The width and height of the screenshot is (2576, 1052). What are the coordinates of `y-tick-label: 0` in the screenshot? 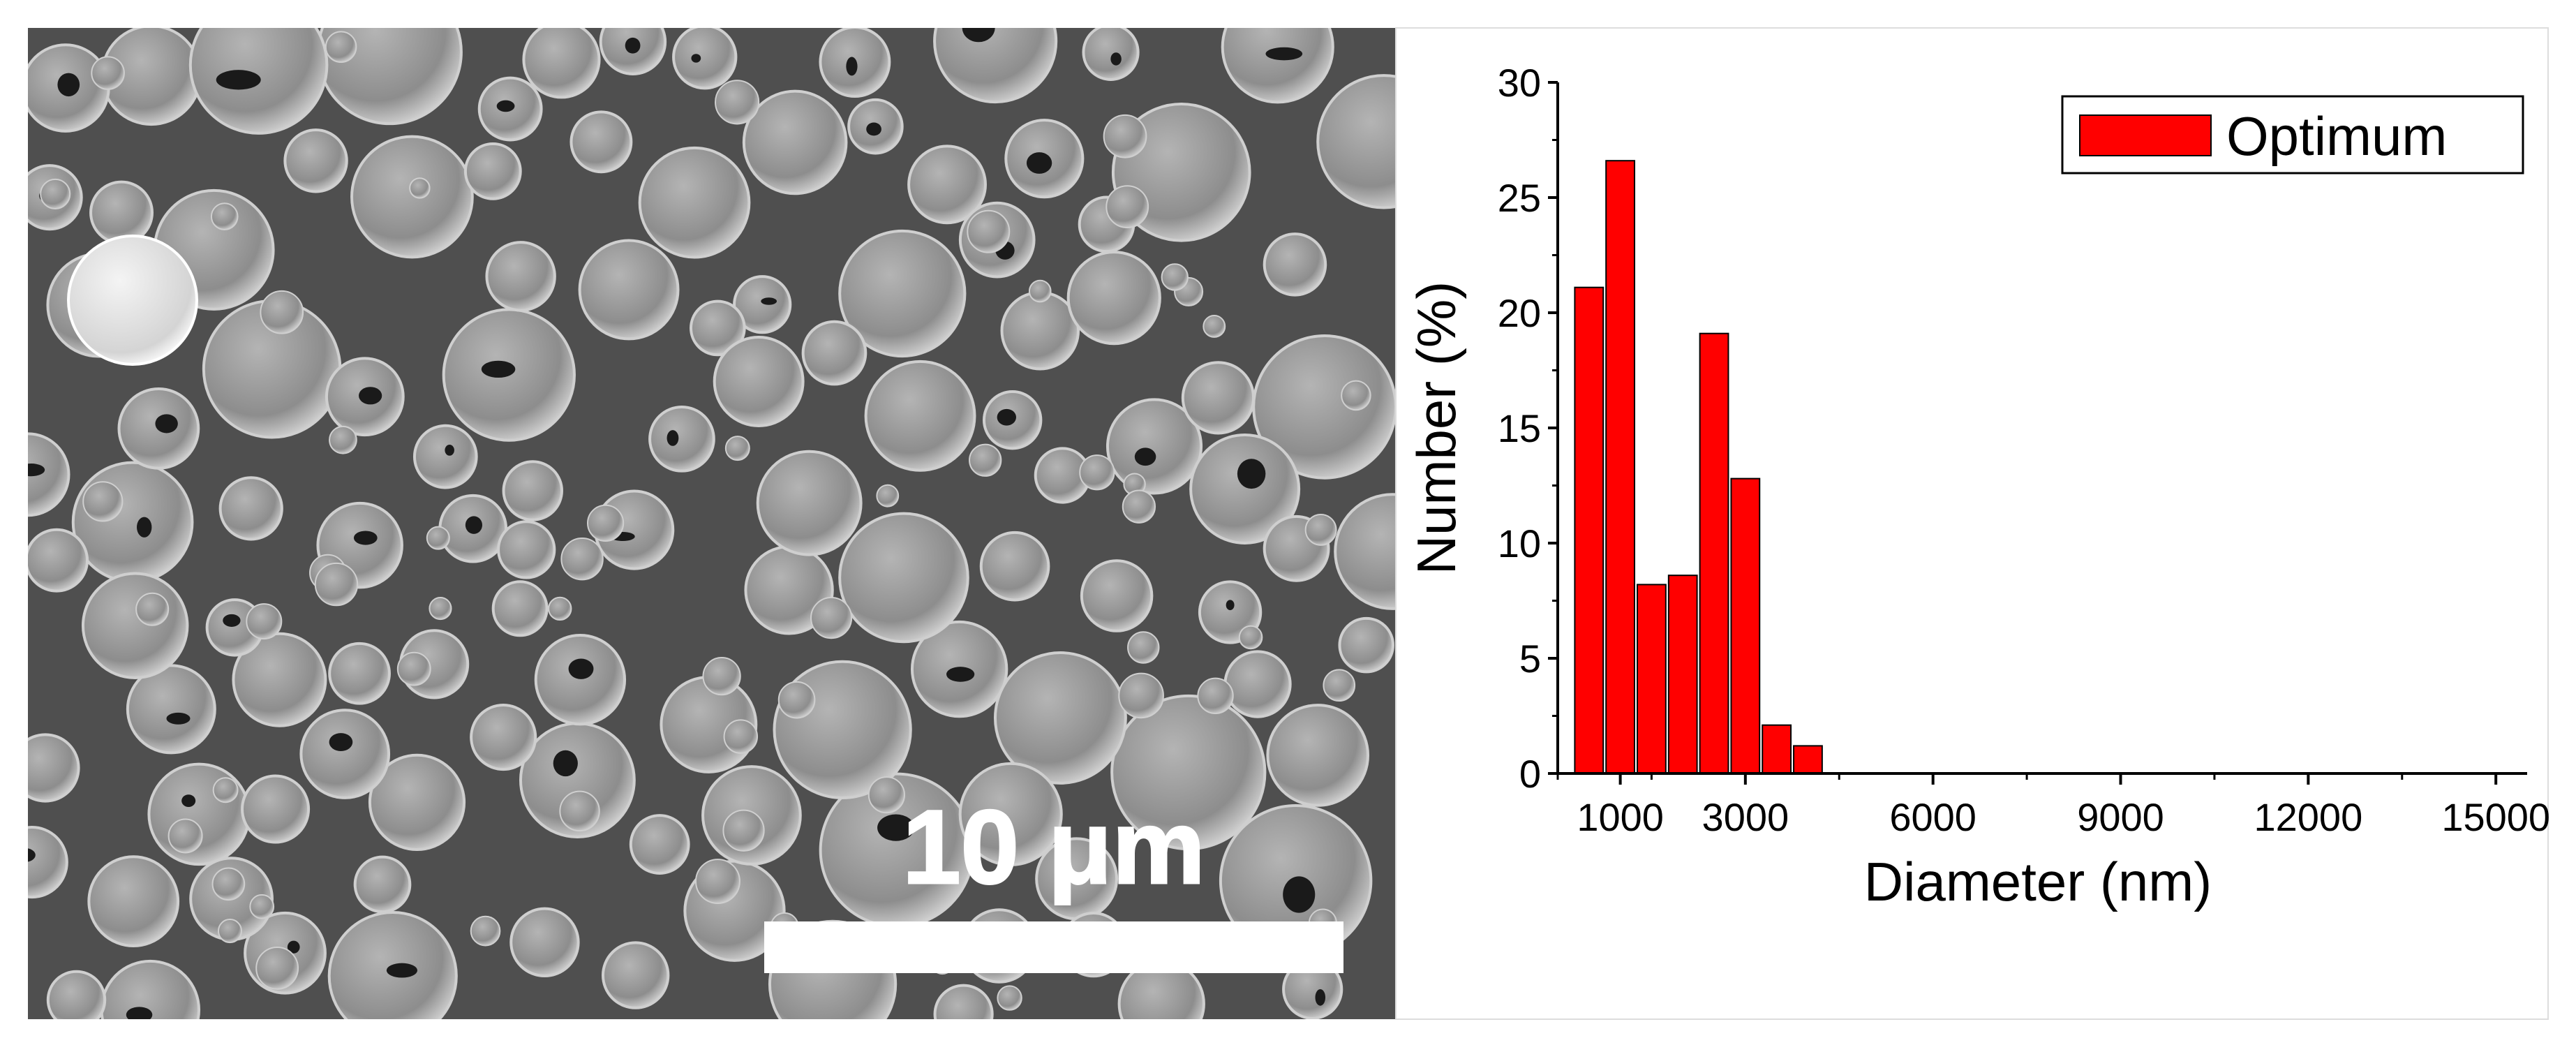 It's located at (1530, 774).